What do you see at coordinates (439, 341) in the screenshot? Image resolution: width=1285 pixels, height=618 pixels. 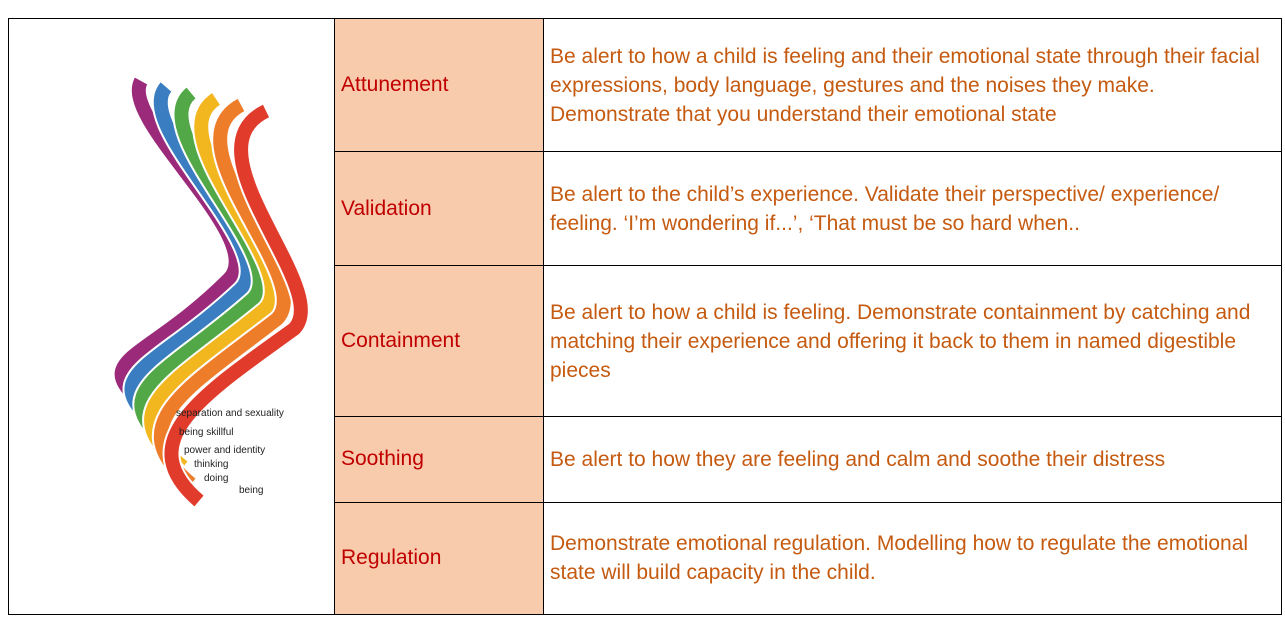 I see `term: Containment` at bounding box center [439, 341].